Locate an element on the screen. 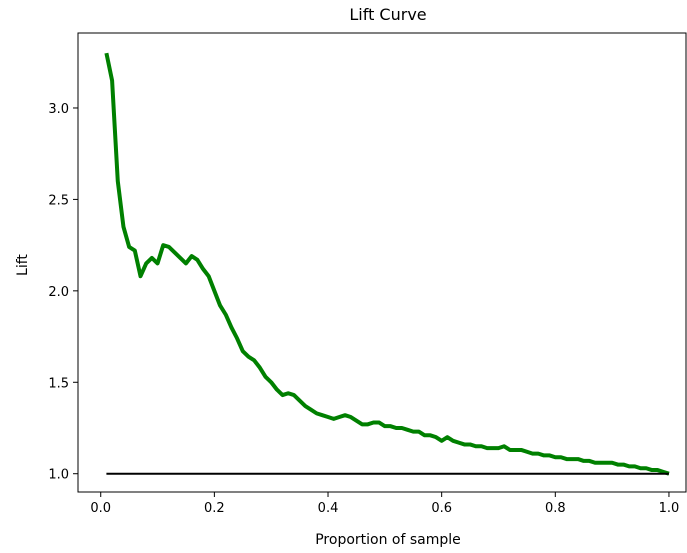  x-tick-label: 0.0 is located at coordinates (100, 508).